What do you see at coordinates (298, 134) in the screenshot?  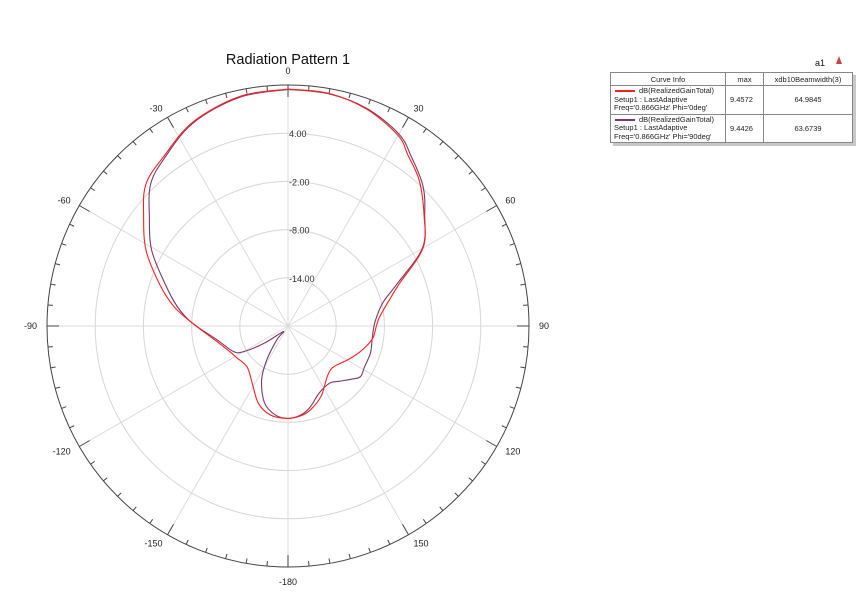 I see `ring-label: 4.00` at bounding box center [298, 134].